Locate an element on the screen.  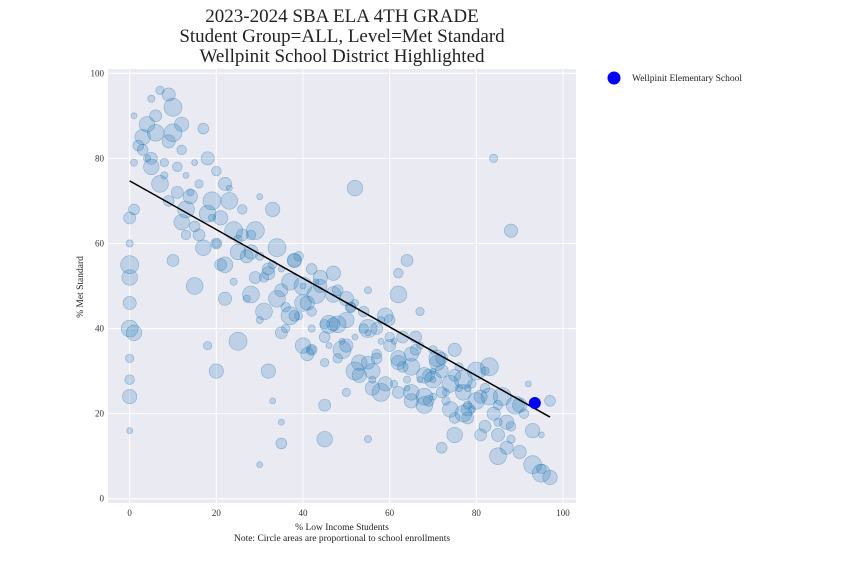
legend: Wellpinit Elementary School is located at coordinates (674, 78).